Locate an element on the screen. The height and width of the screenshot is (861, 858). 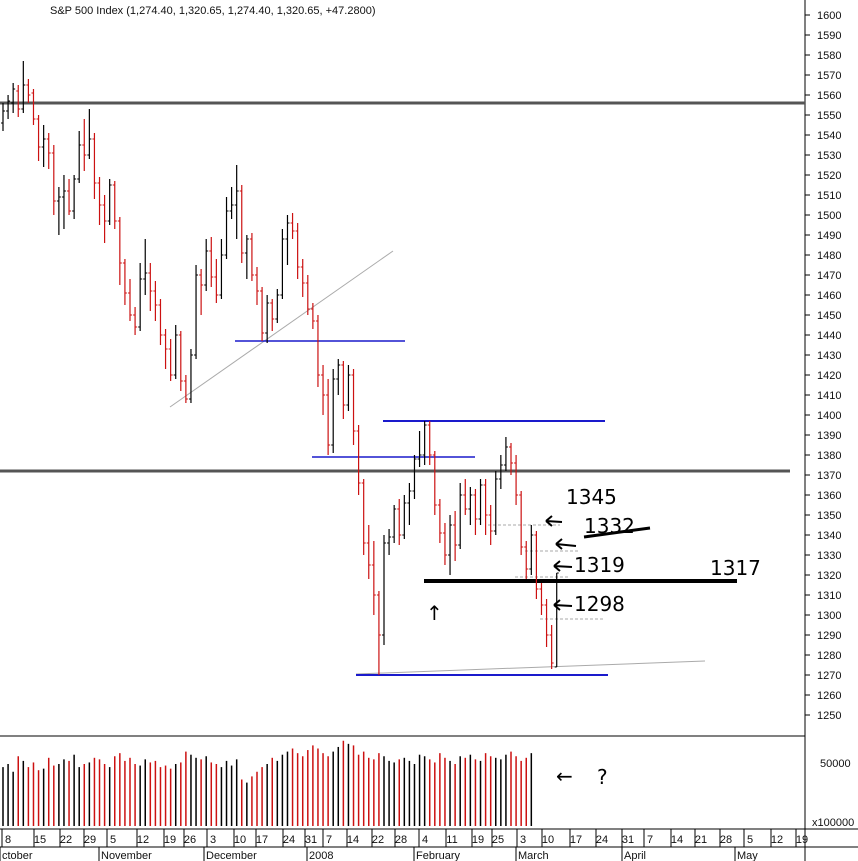
x-month-label: February is located at coordinates (438, 855).